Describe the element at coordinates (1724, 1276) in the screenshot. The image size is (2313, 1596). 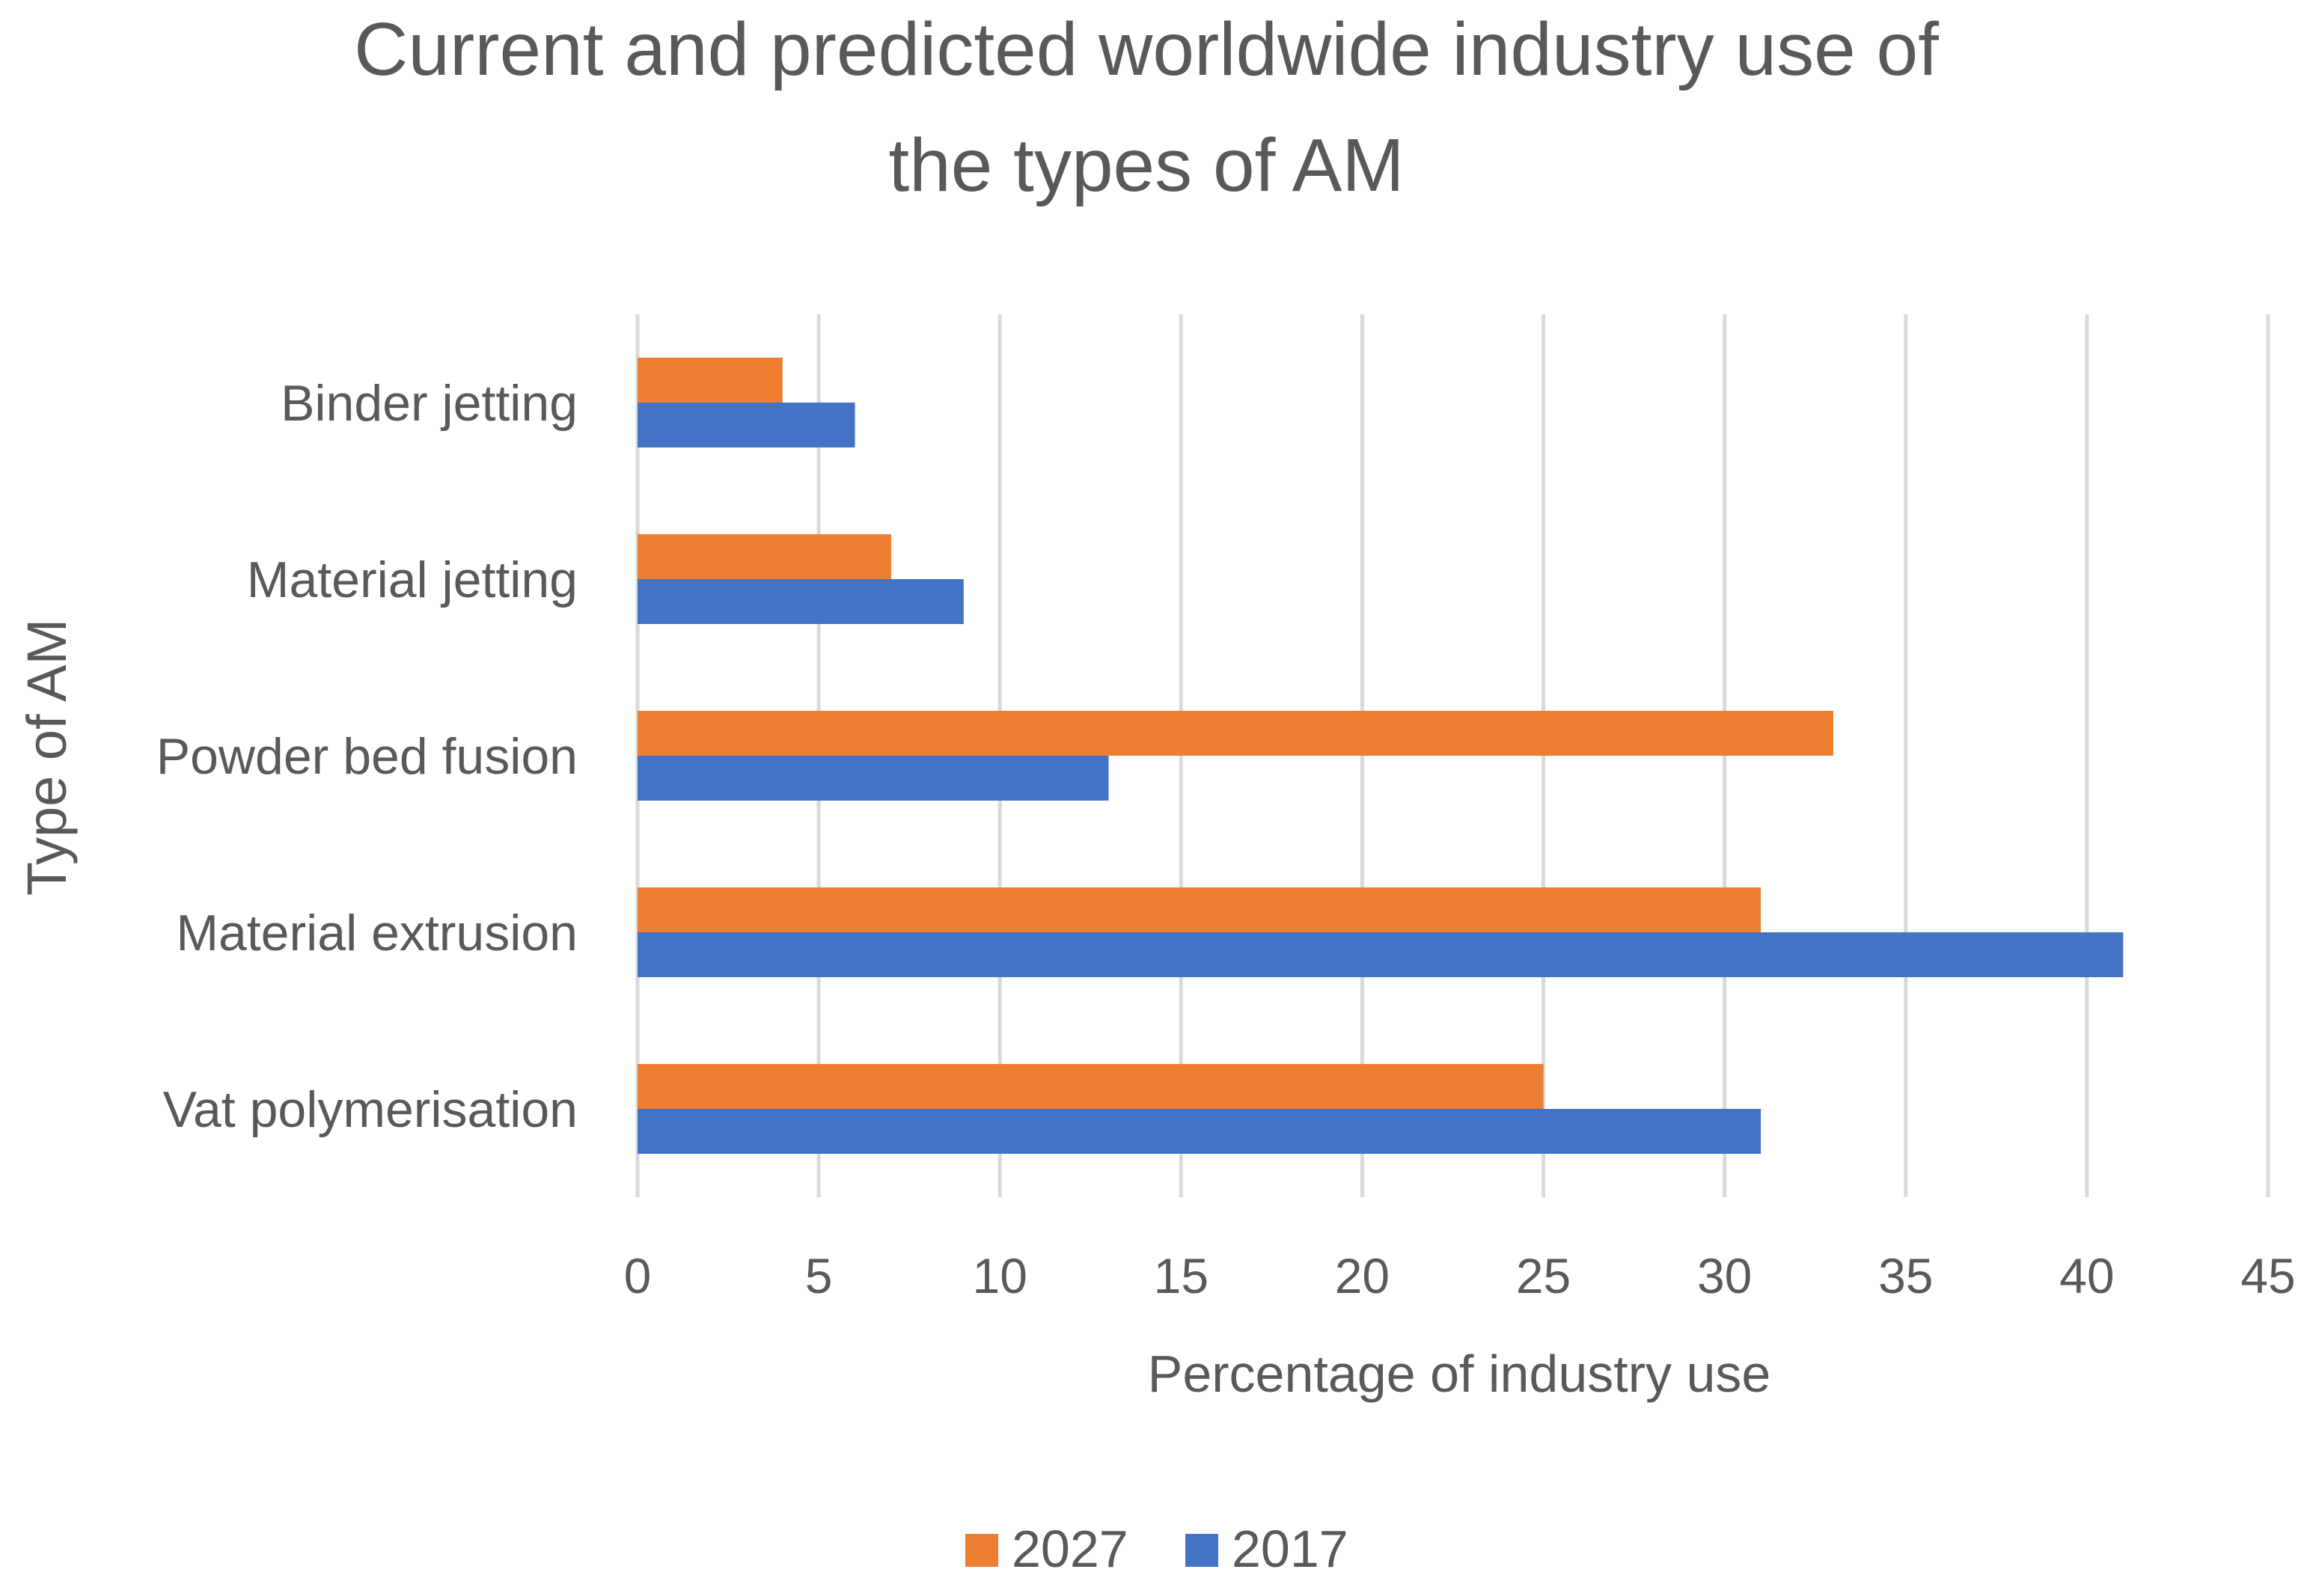
I see `x-tick-label-30: 30` at that location.